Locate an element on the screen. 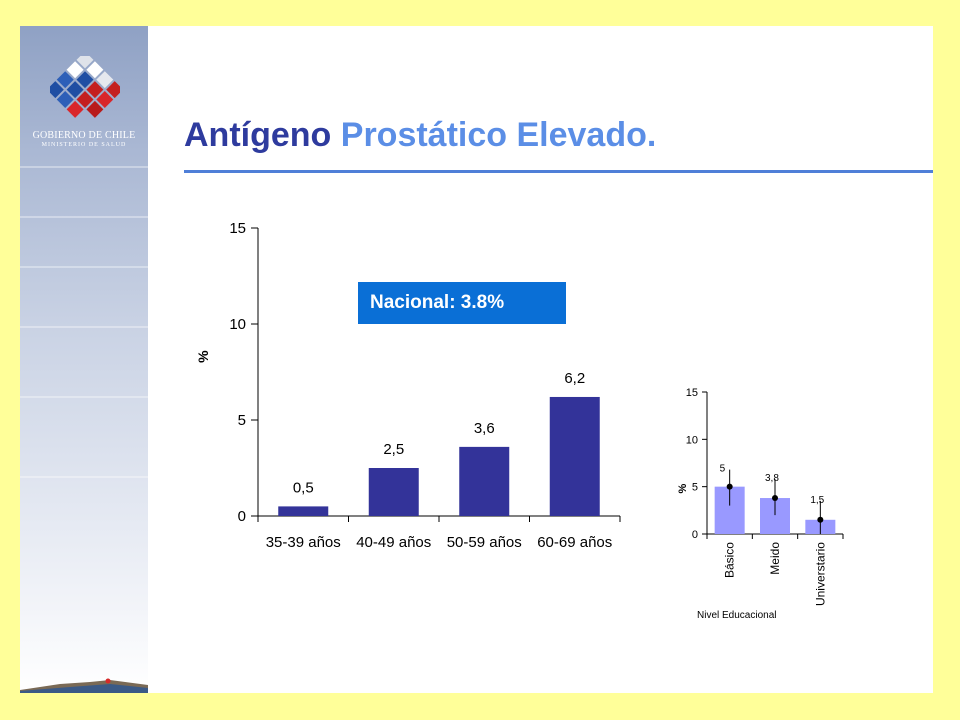 The height and width of the screenshot is (720, 960). org-name: GOBIERNO DE CHILE is located at coordinates (84, 135).